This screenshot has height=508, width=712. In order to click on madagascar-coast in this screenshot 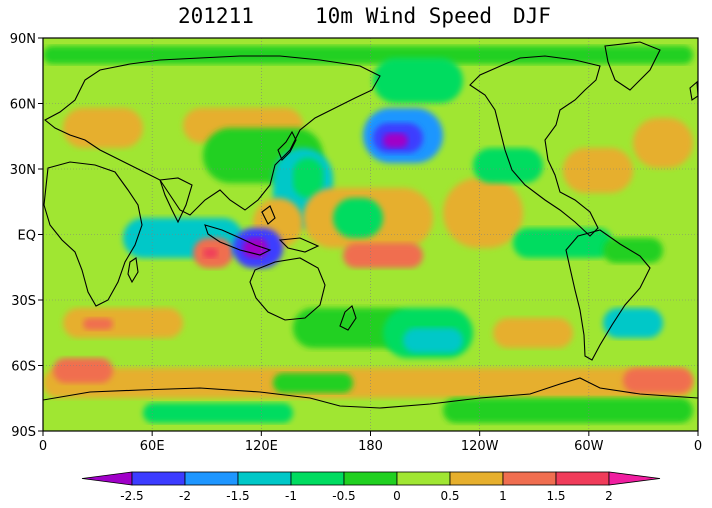, I will do `click(133, 270)`.